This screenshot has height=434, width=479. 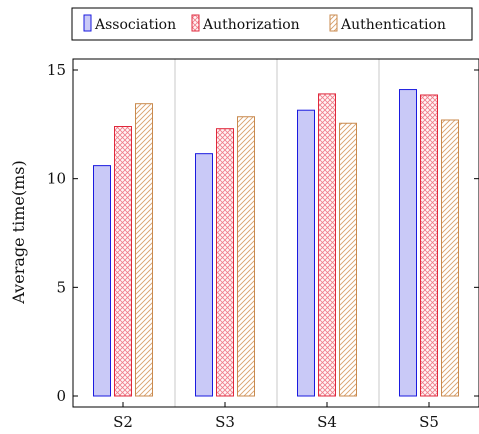 I want to click on bar-association-s2, so click(x=102, y=281).